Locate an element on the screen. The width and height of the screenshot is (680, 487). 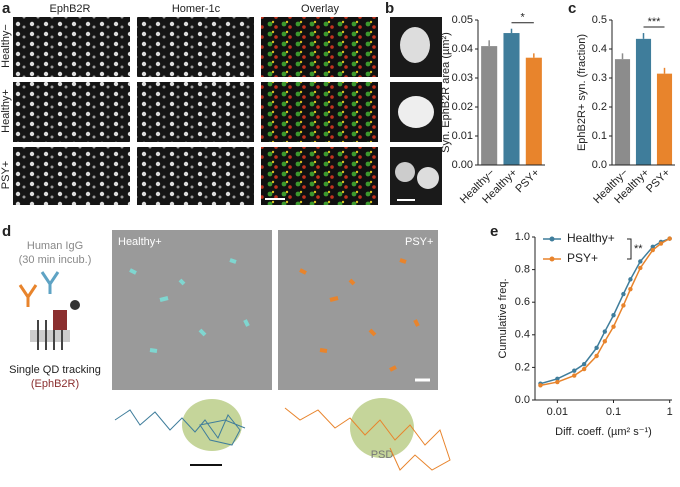
significance-label: ** is located at coordinates (638, 249).